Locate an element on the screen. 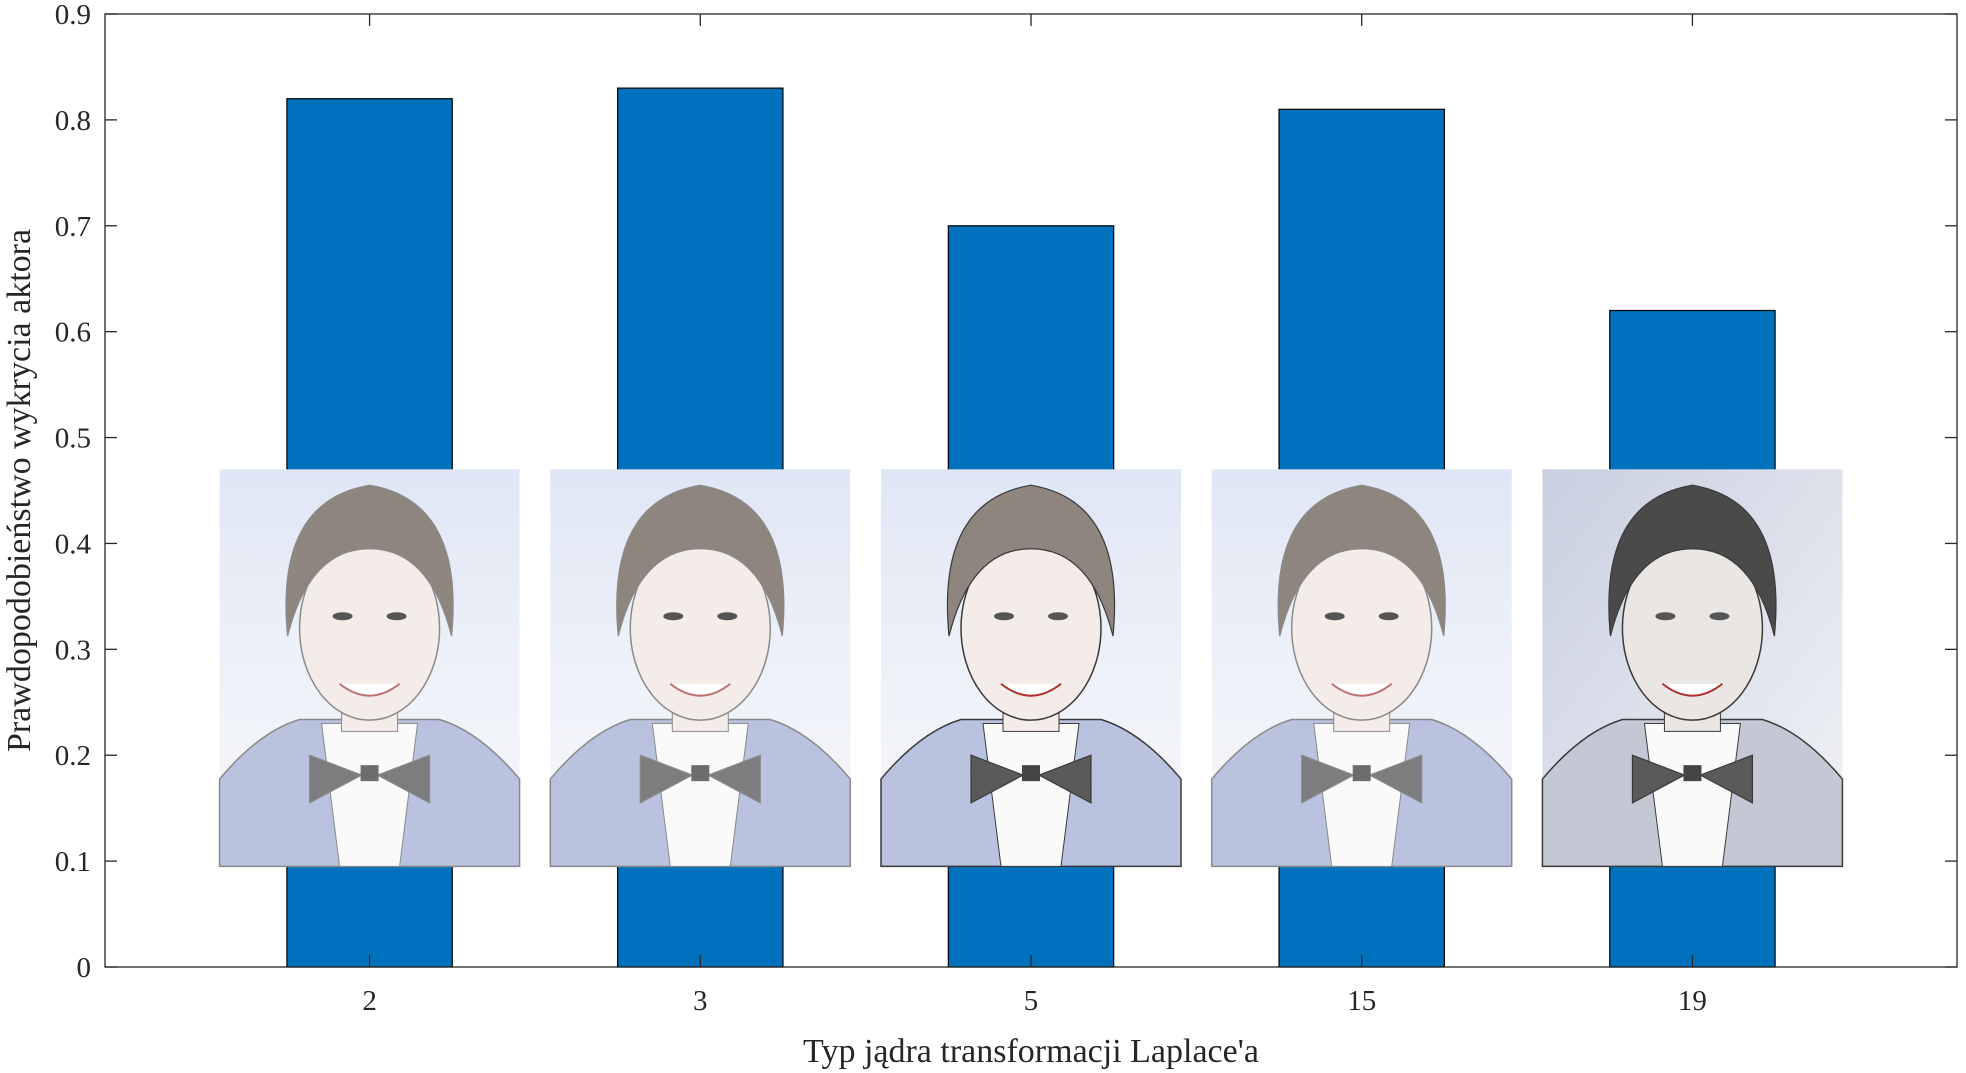  portrait-kernel-2-bow-tie-knot is located at coordinates (369, 773).